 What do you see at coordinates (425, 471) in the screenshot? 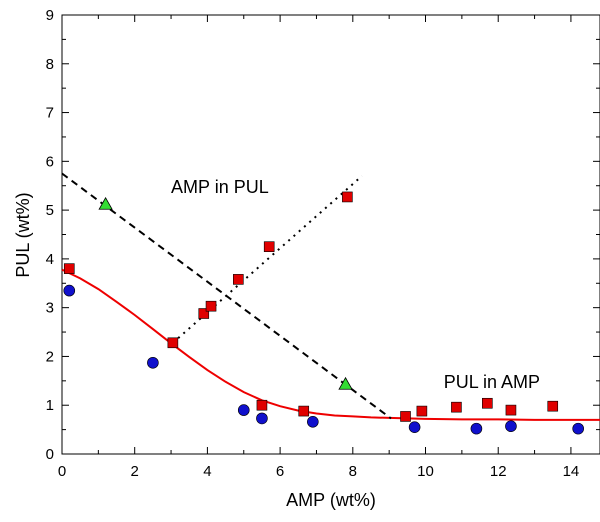
I see `x-tick-label: 10` at bounding box center [425, 471].